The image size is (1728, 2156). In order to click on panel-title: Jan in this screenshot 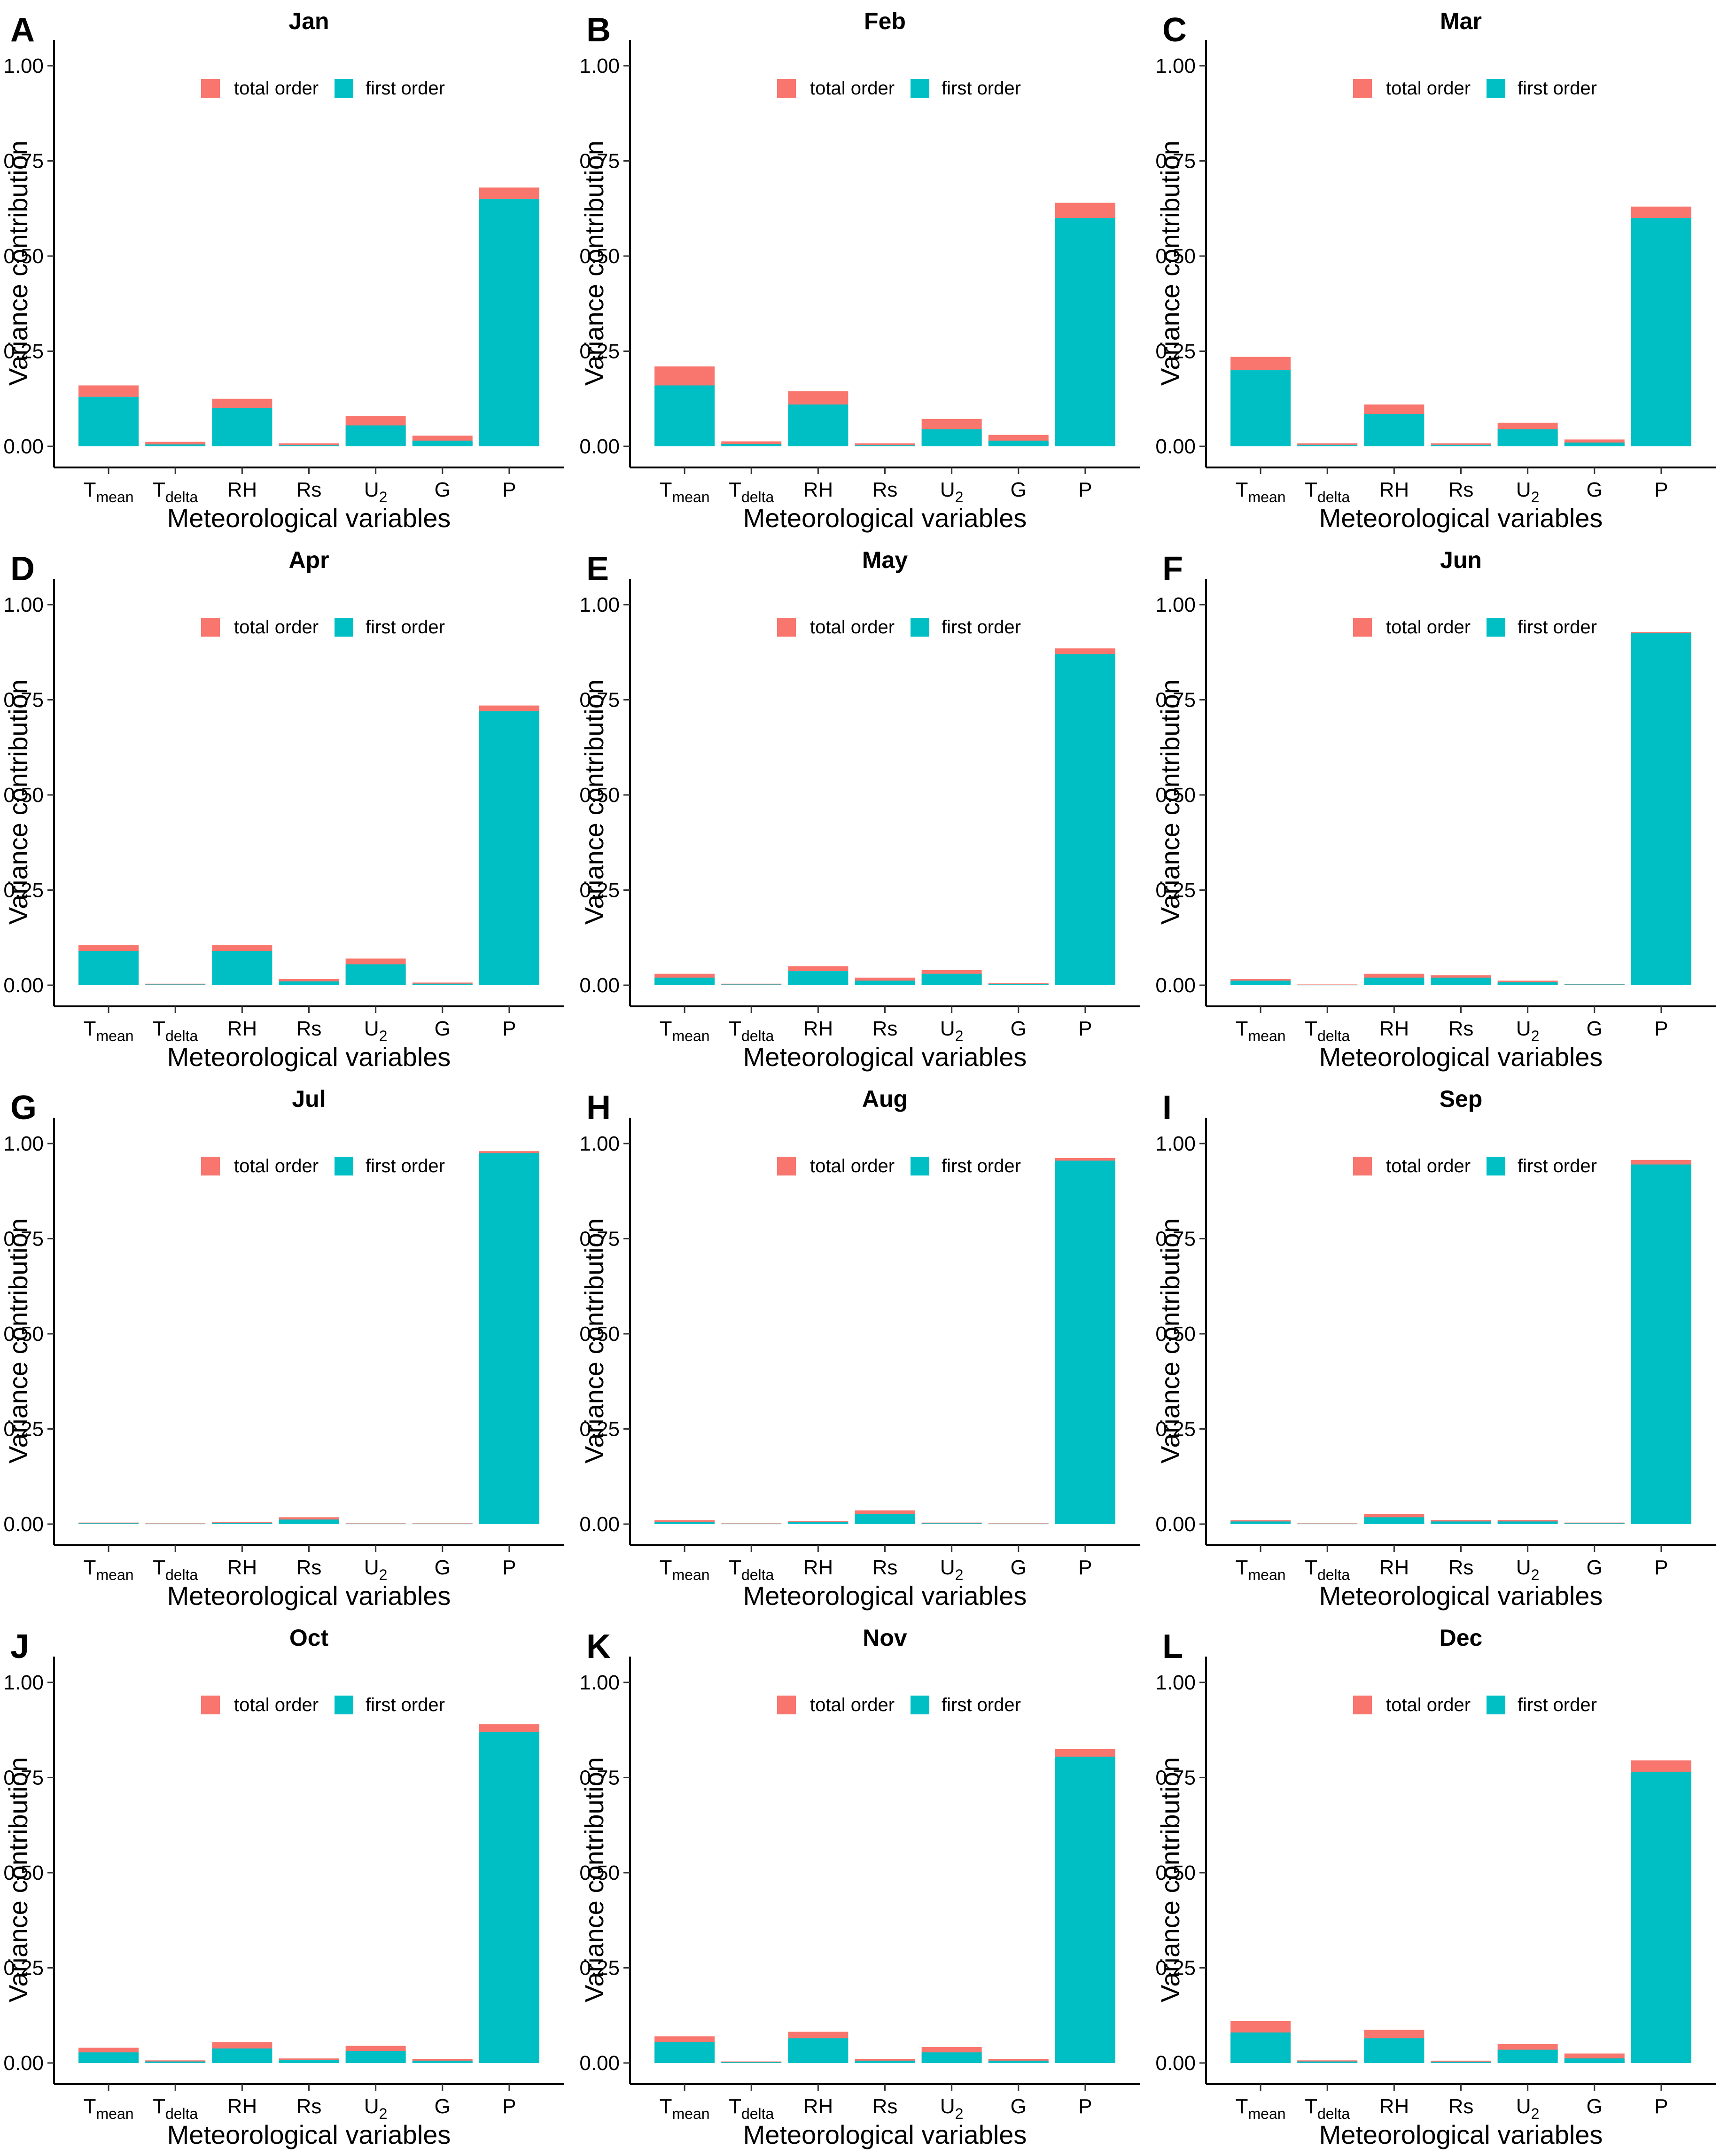, I will do `click(308, 21)`.